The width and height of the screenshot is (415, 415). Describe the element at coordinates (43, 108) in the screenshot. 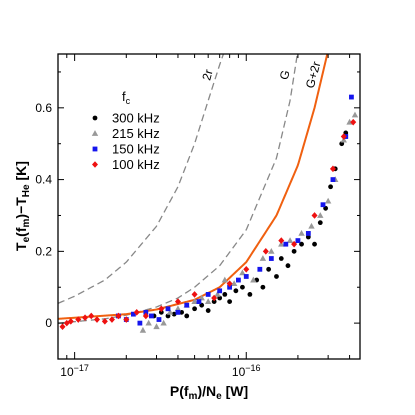

I see `y-tick-label: 0.6` at that location.